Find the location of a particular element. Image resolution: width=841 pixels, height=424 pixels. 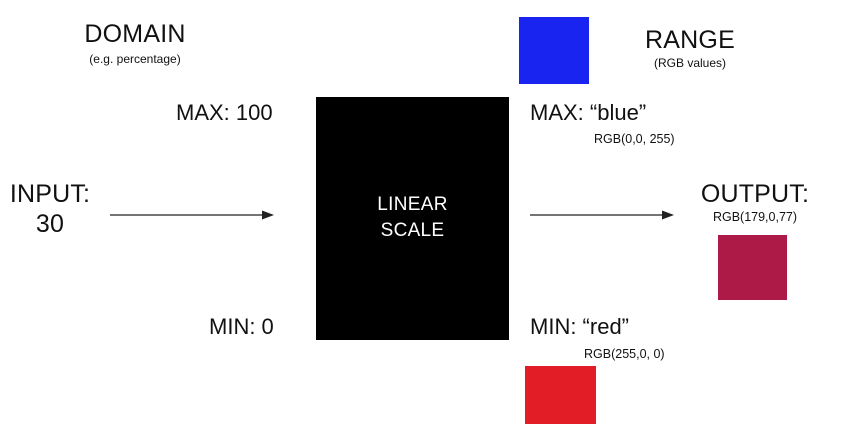

red-swatch is located at coordinates (560, 395).